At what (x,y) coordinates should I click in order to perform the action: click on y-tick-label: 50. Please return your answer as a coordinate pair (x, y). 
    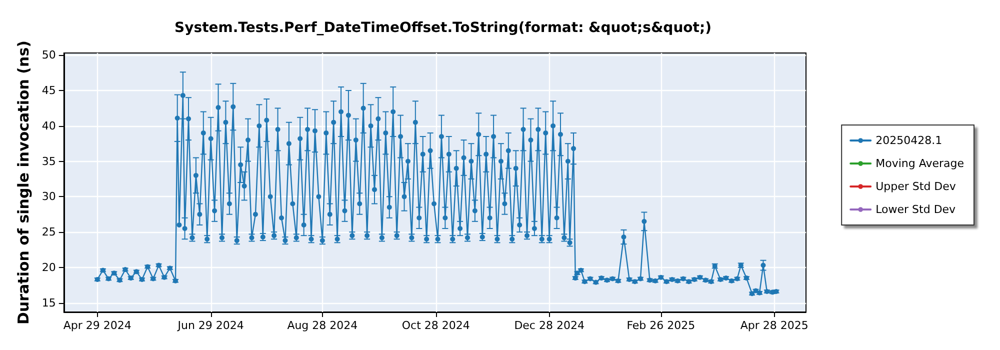
    Looking at the image, I should click on (49, 55).